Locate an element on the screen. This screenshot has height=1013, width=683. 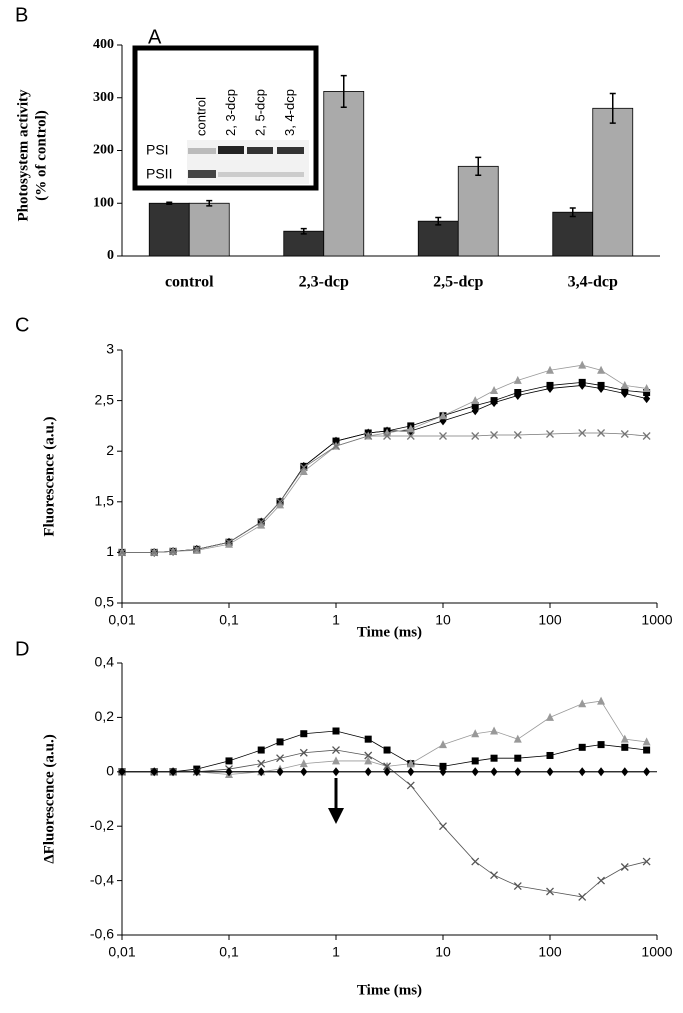
line is located at coordinates (384, 469).